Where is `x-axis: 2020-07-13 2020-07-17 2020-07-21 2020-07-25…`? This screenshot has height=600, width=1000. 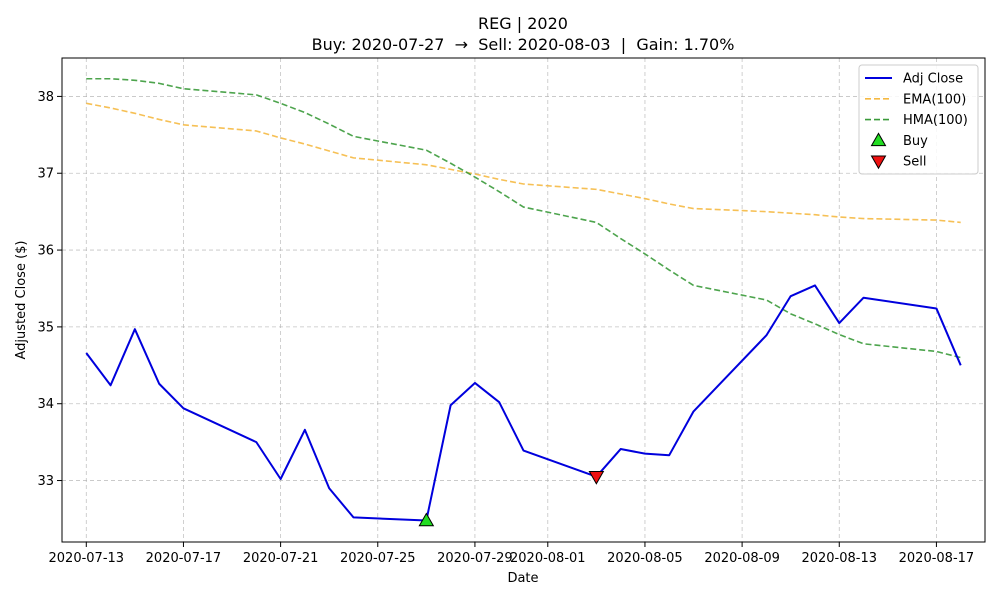
x-axis: 2020-07-13 2020-07-17 2020-07-21 2020-07-25… is located at coordinates (512, 554).